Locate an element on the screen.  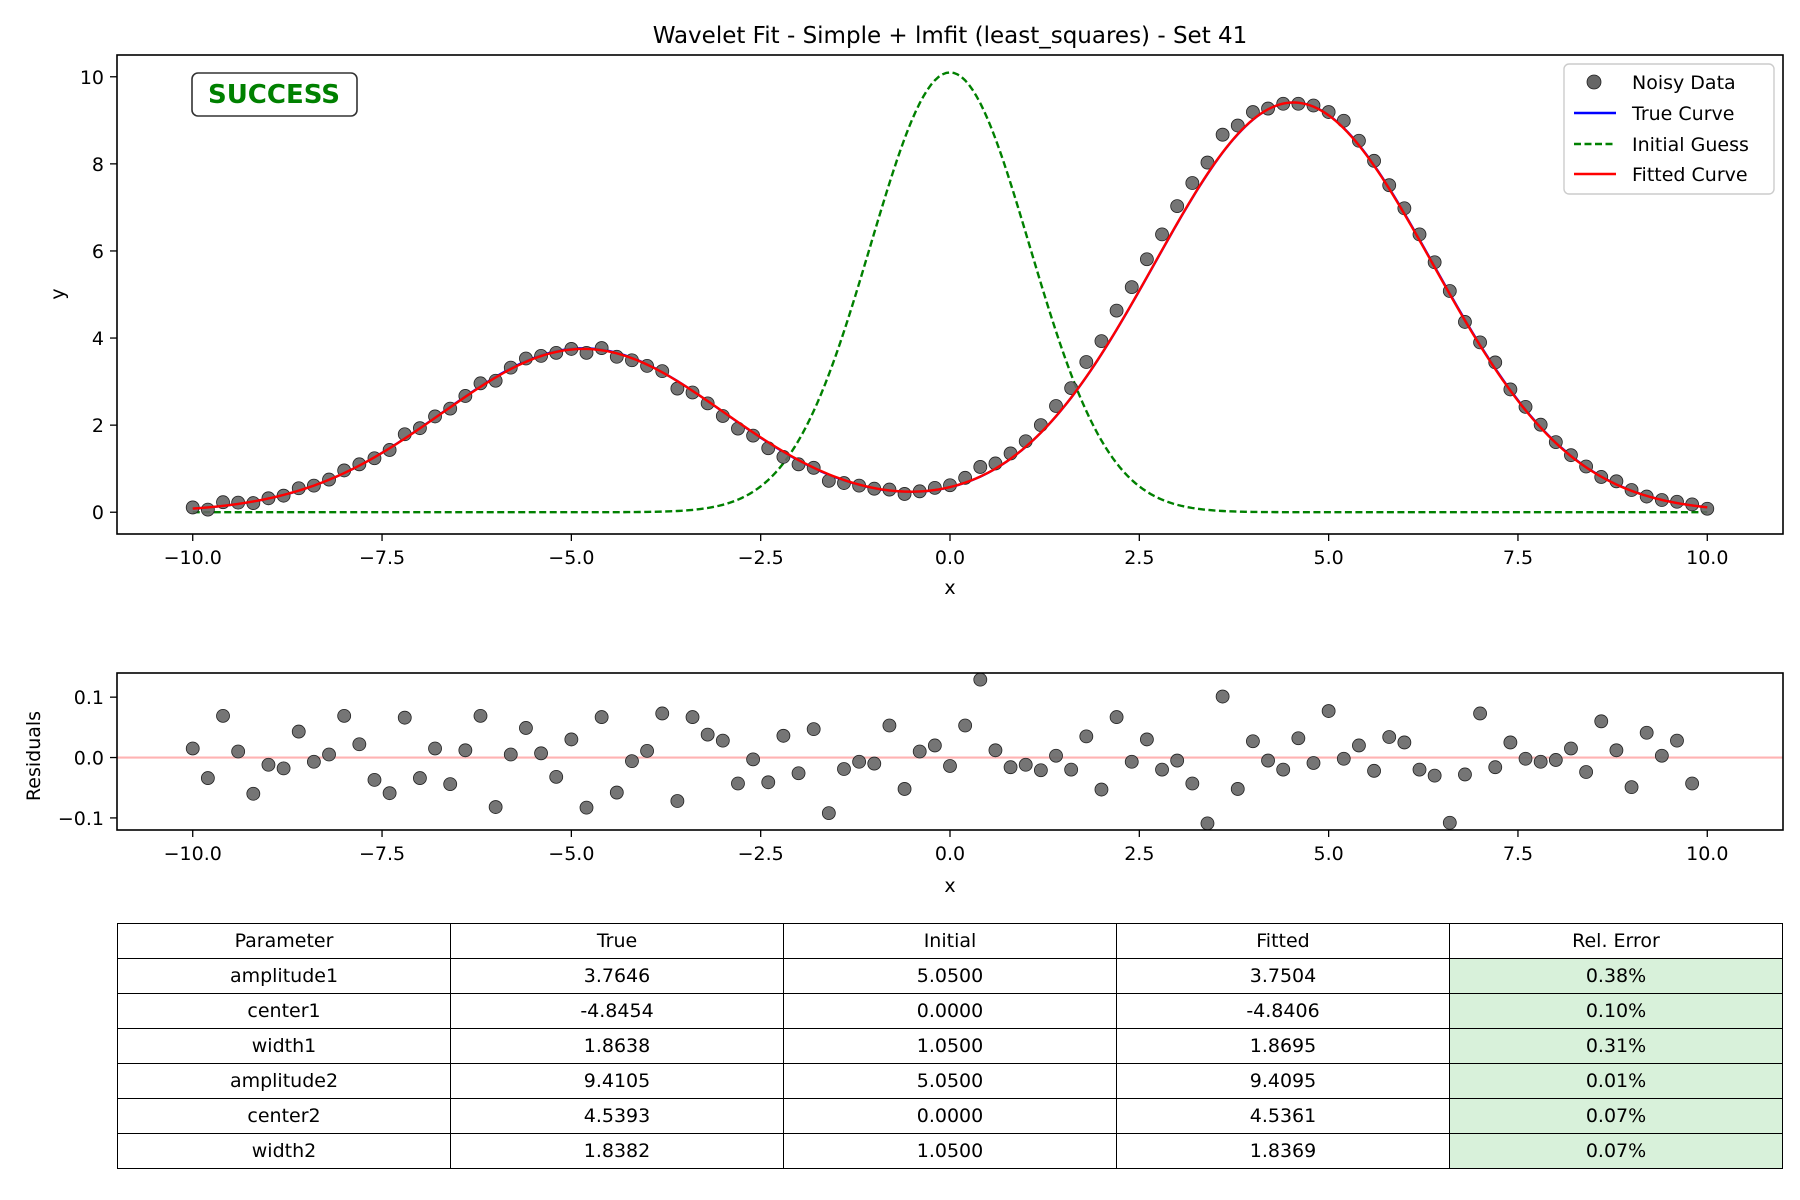
cell-true: 4.5393 is located at coordinates (617, 1116).